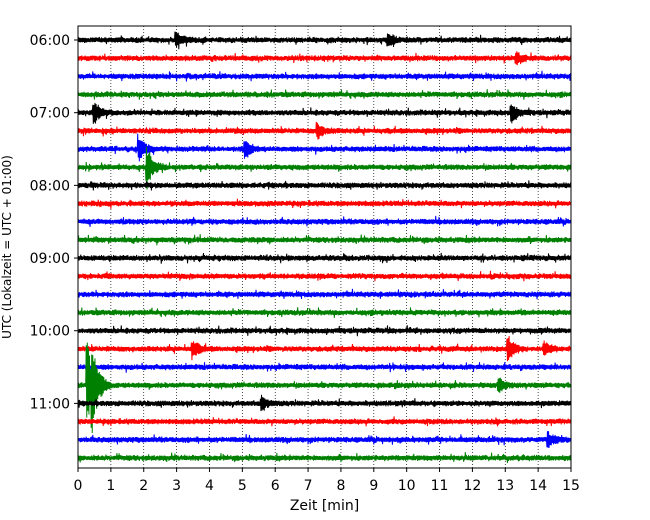 The image size is (650, 520). Describe the element at coordinates (505, 486) in the screenshot. I see `x-tick-label: 13` at that location.